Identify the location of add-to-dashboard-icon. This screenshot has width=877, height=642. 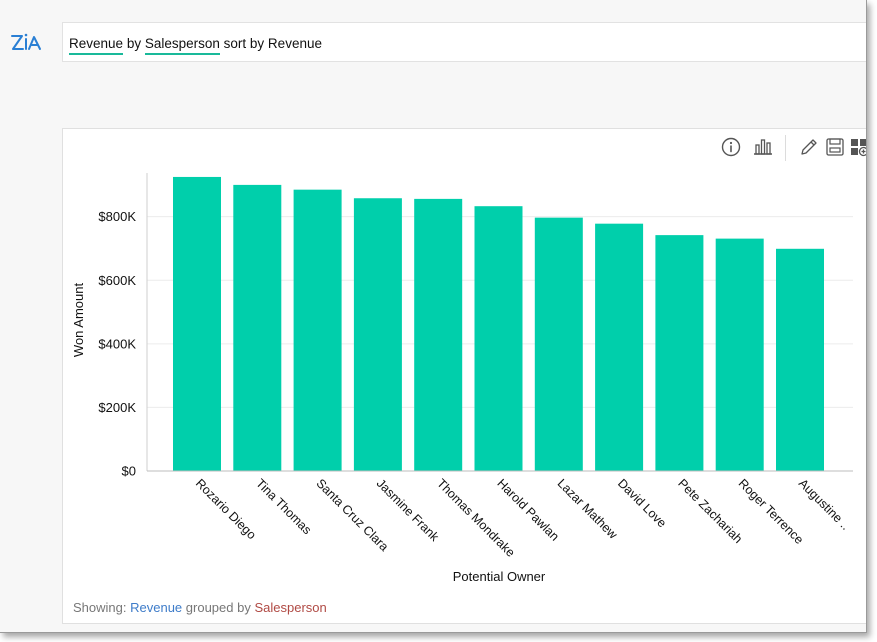
(856, 147).